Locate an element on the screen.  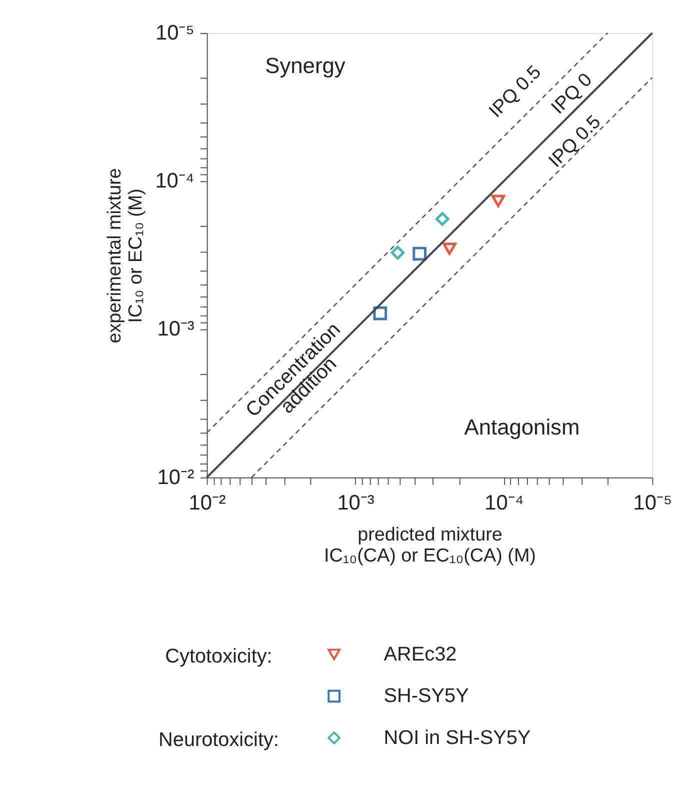
y-tick-label: 10⁻² is located at coordinates (175, 477).